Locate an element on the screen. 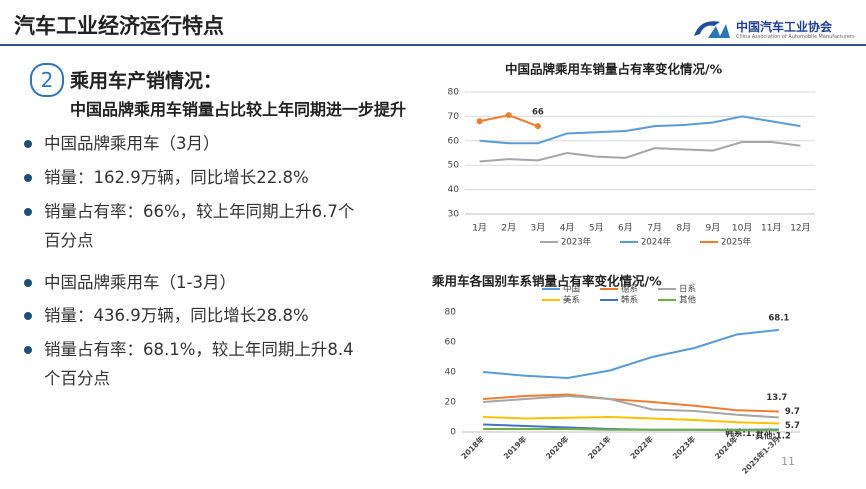 Image resolution: width=866 pixels, height=489 pixels. x-tick-label: 4月 is located at coordinates (567, 228).